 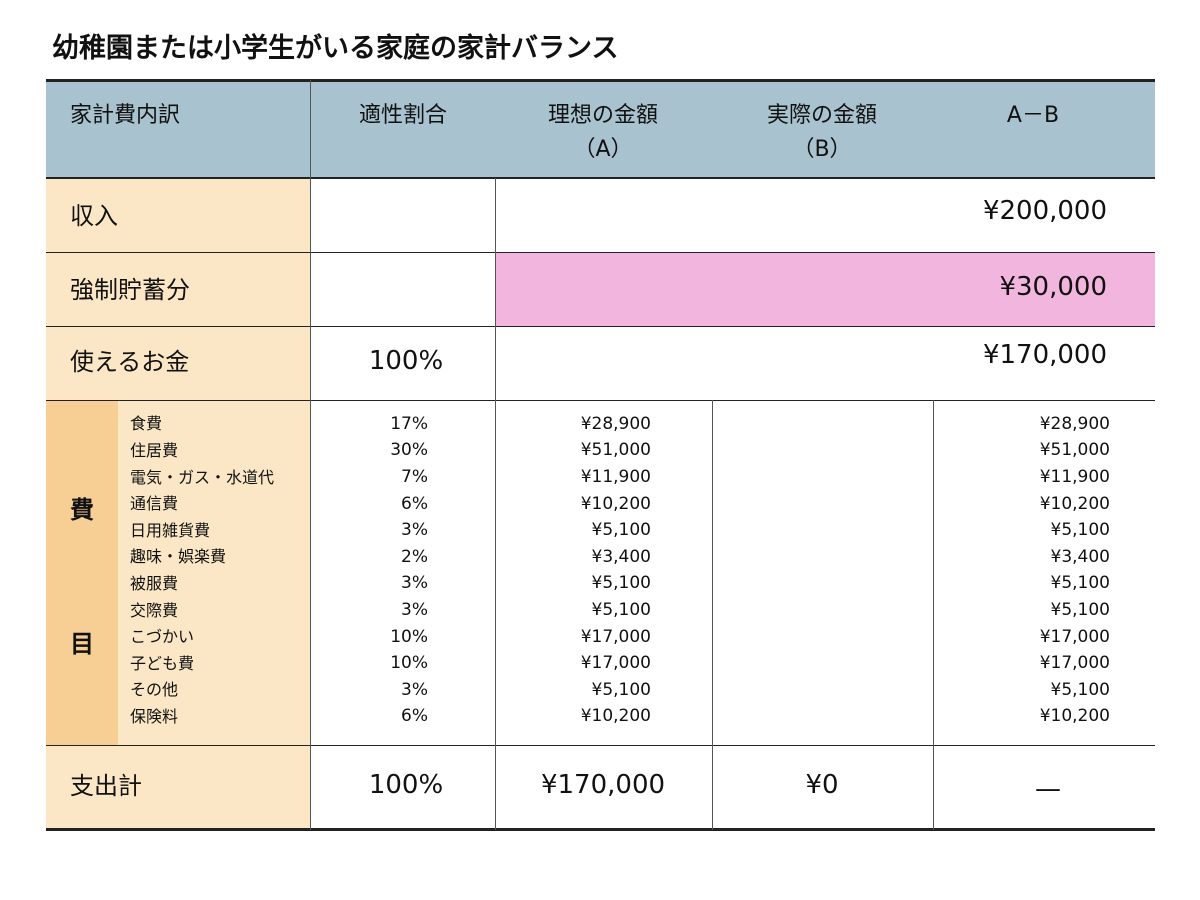 What do you see at coordinates (1074, 450) in the screenshot?
I see `item-diff: ¥51,000` at bounding box center [1074, 450].